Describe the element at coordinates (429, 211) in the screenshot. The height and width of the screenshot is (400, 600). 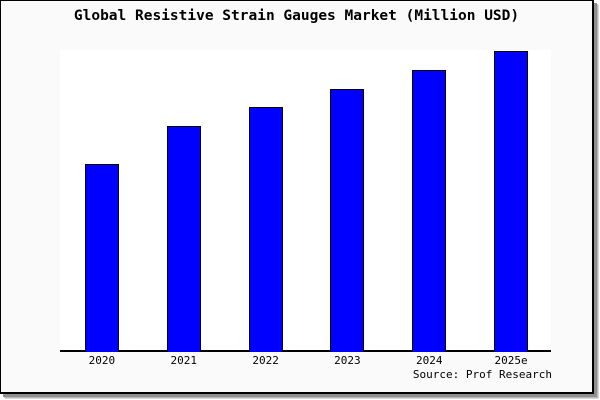
I see `bar-2024` at that location.